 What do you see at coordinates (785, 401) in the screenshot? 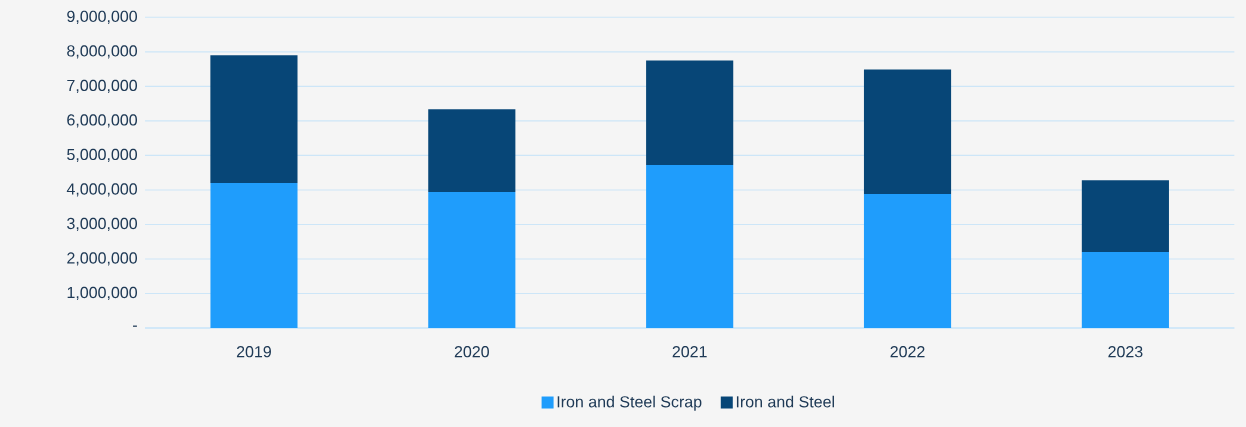
I see `legend-label: Iron and Steel` at bounding box center [785, 401].